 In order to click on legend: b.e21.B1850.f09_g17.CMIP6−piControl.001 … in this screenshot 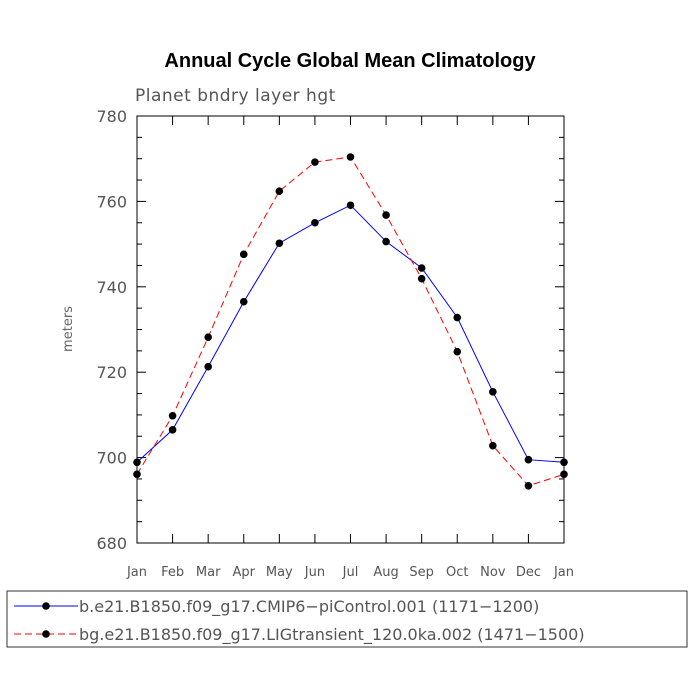, I will do `click(347, 619)`.